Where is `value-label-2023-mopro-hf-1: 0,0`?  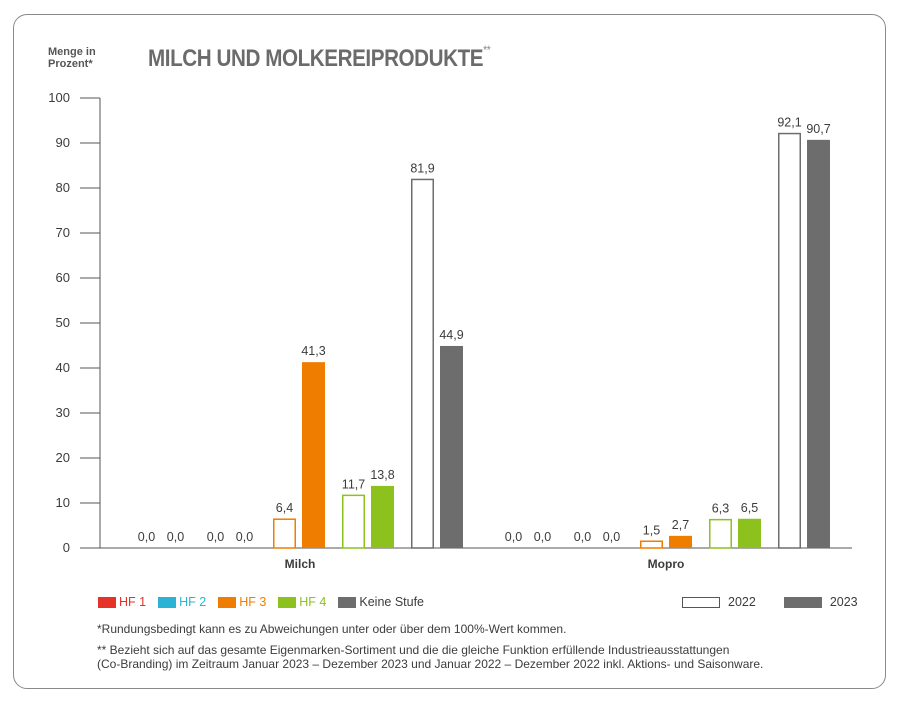
value-label-2023-mopro-hf-1: 0,0 is located at coordinates (542, 537).